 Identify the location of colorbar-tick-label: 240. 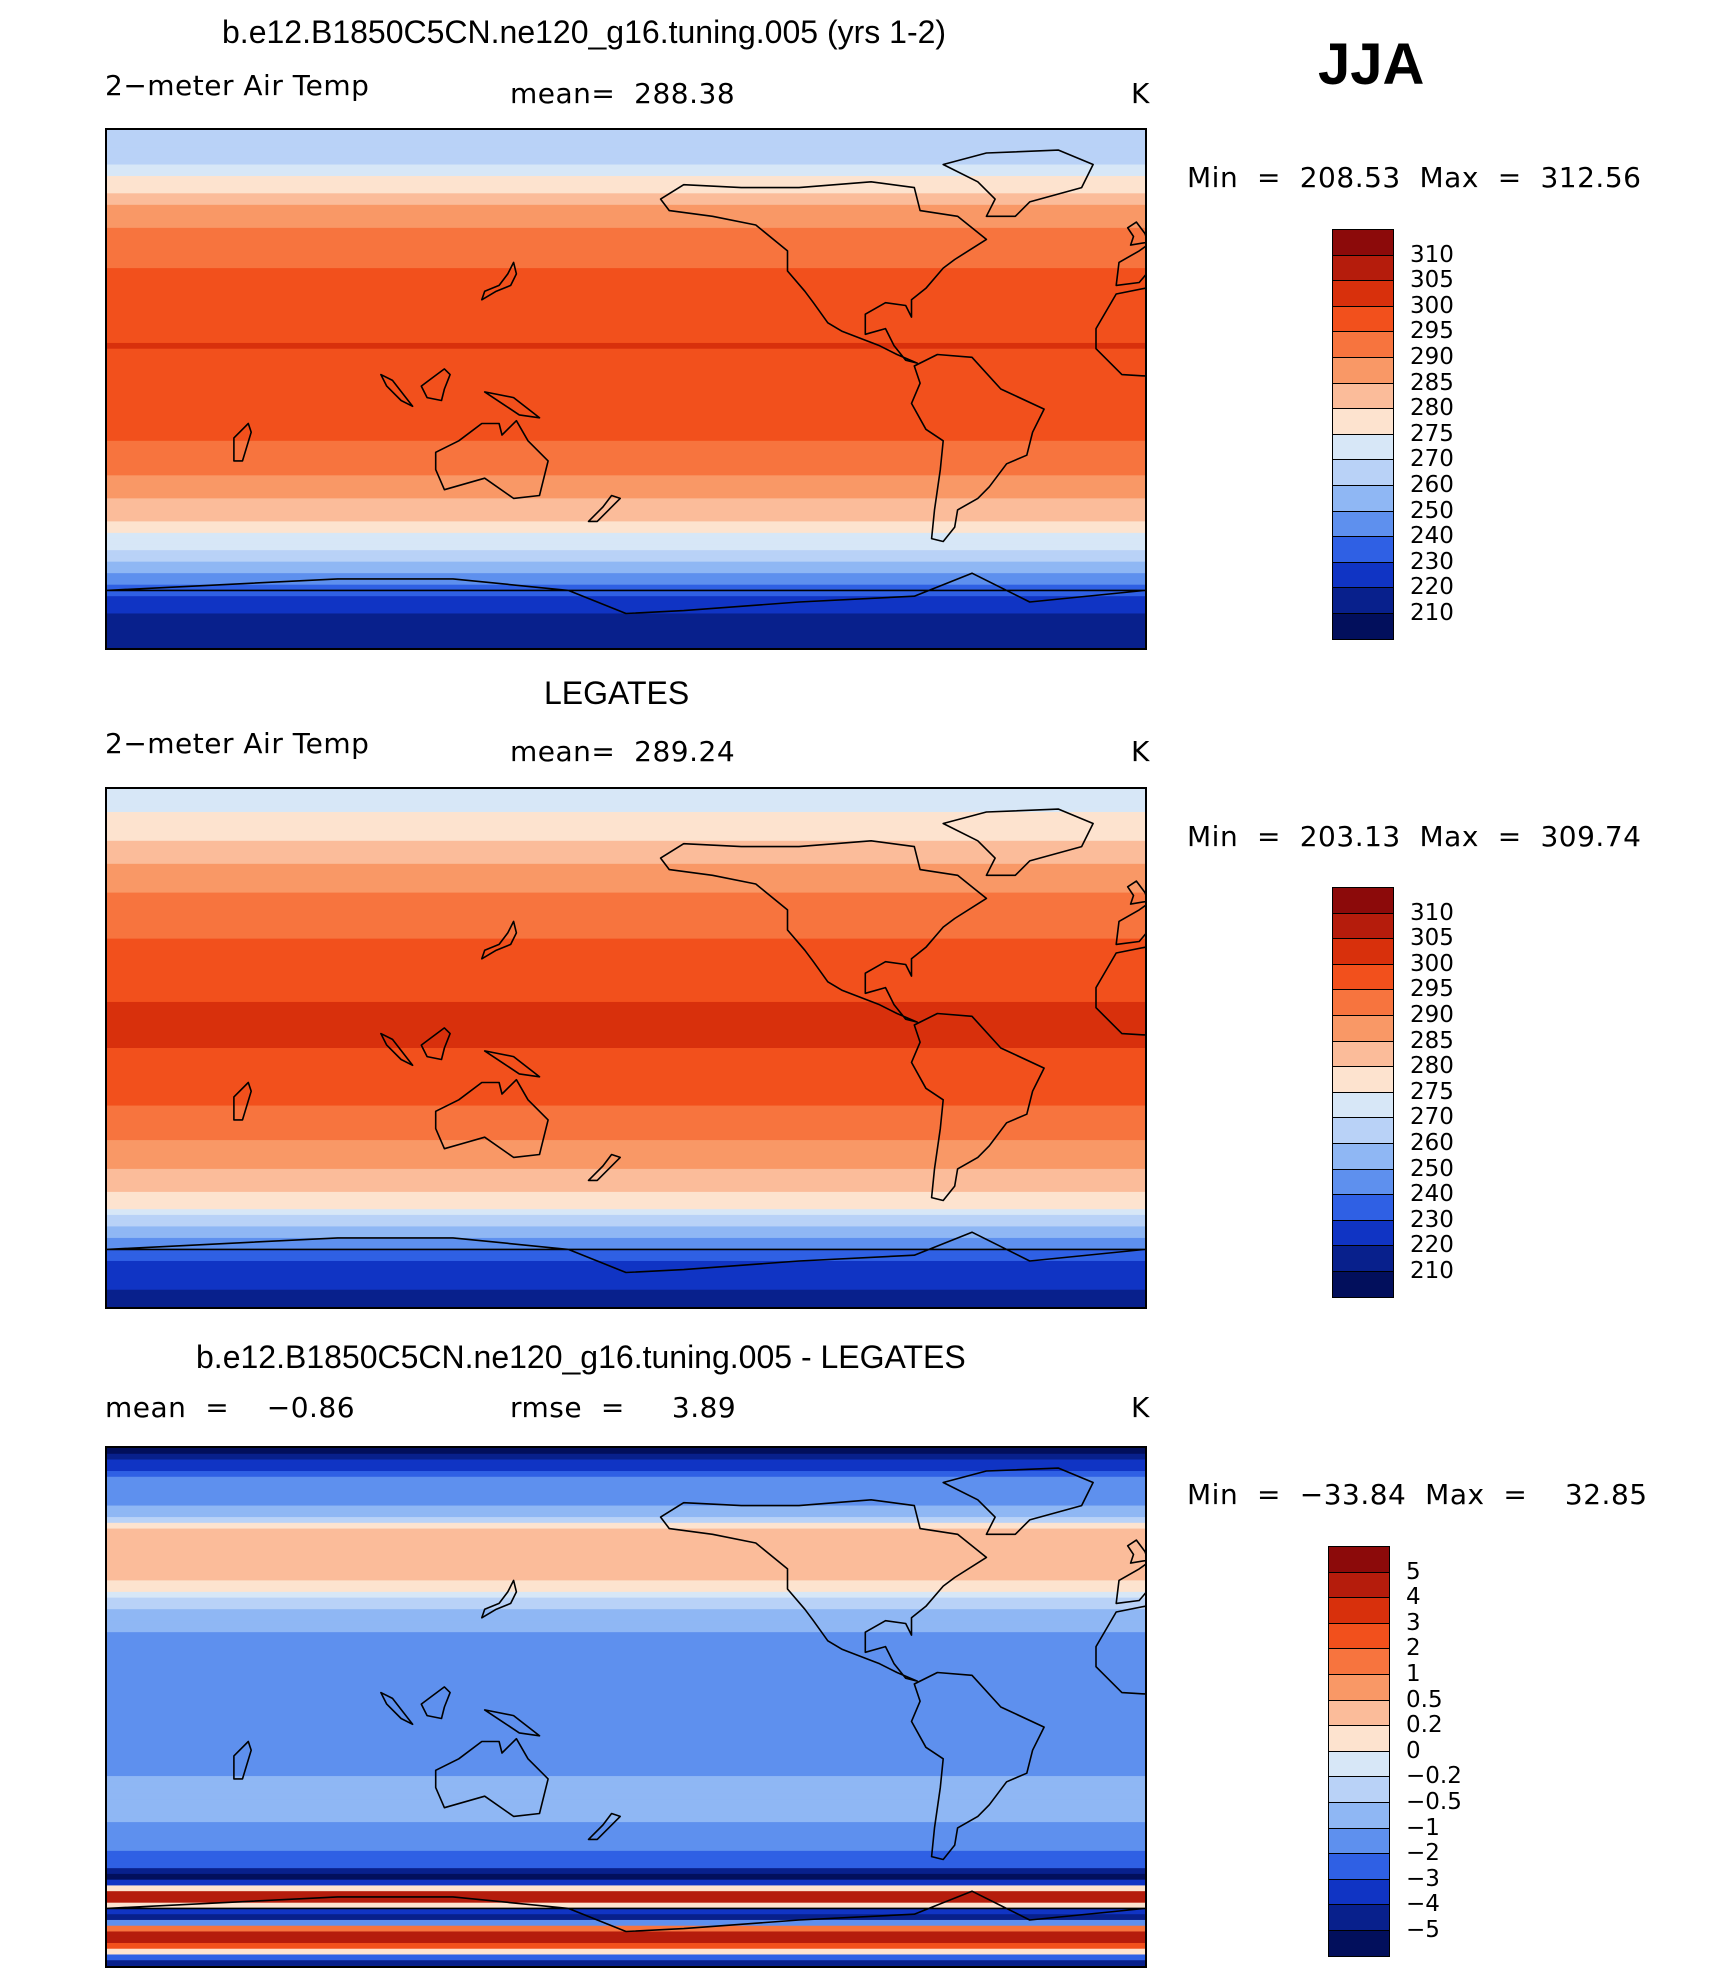
(1432, 536).